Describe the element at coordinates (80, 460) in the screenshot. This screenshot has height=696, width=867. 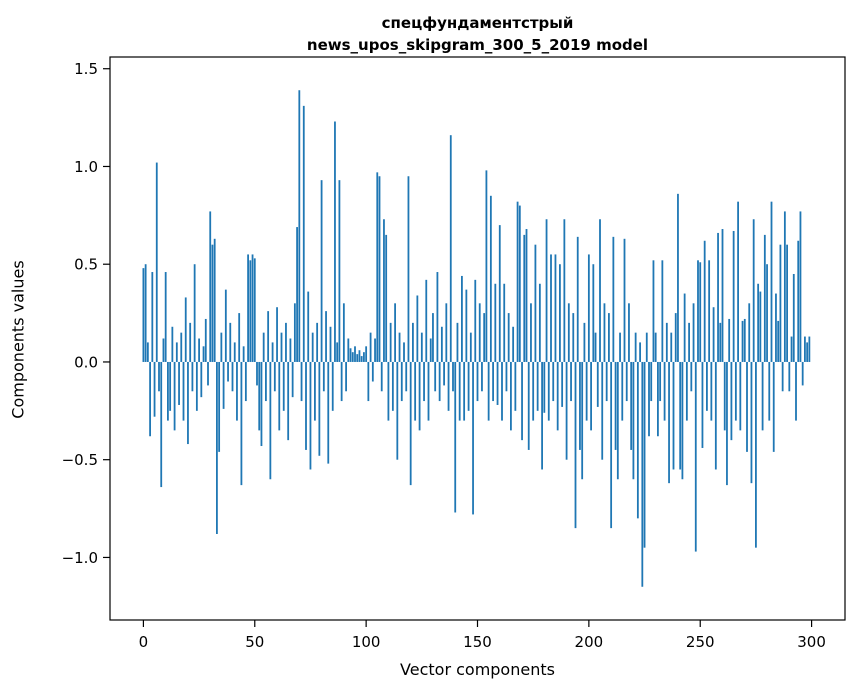
I see `y-tick-label: −0.5` at that location.